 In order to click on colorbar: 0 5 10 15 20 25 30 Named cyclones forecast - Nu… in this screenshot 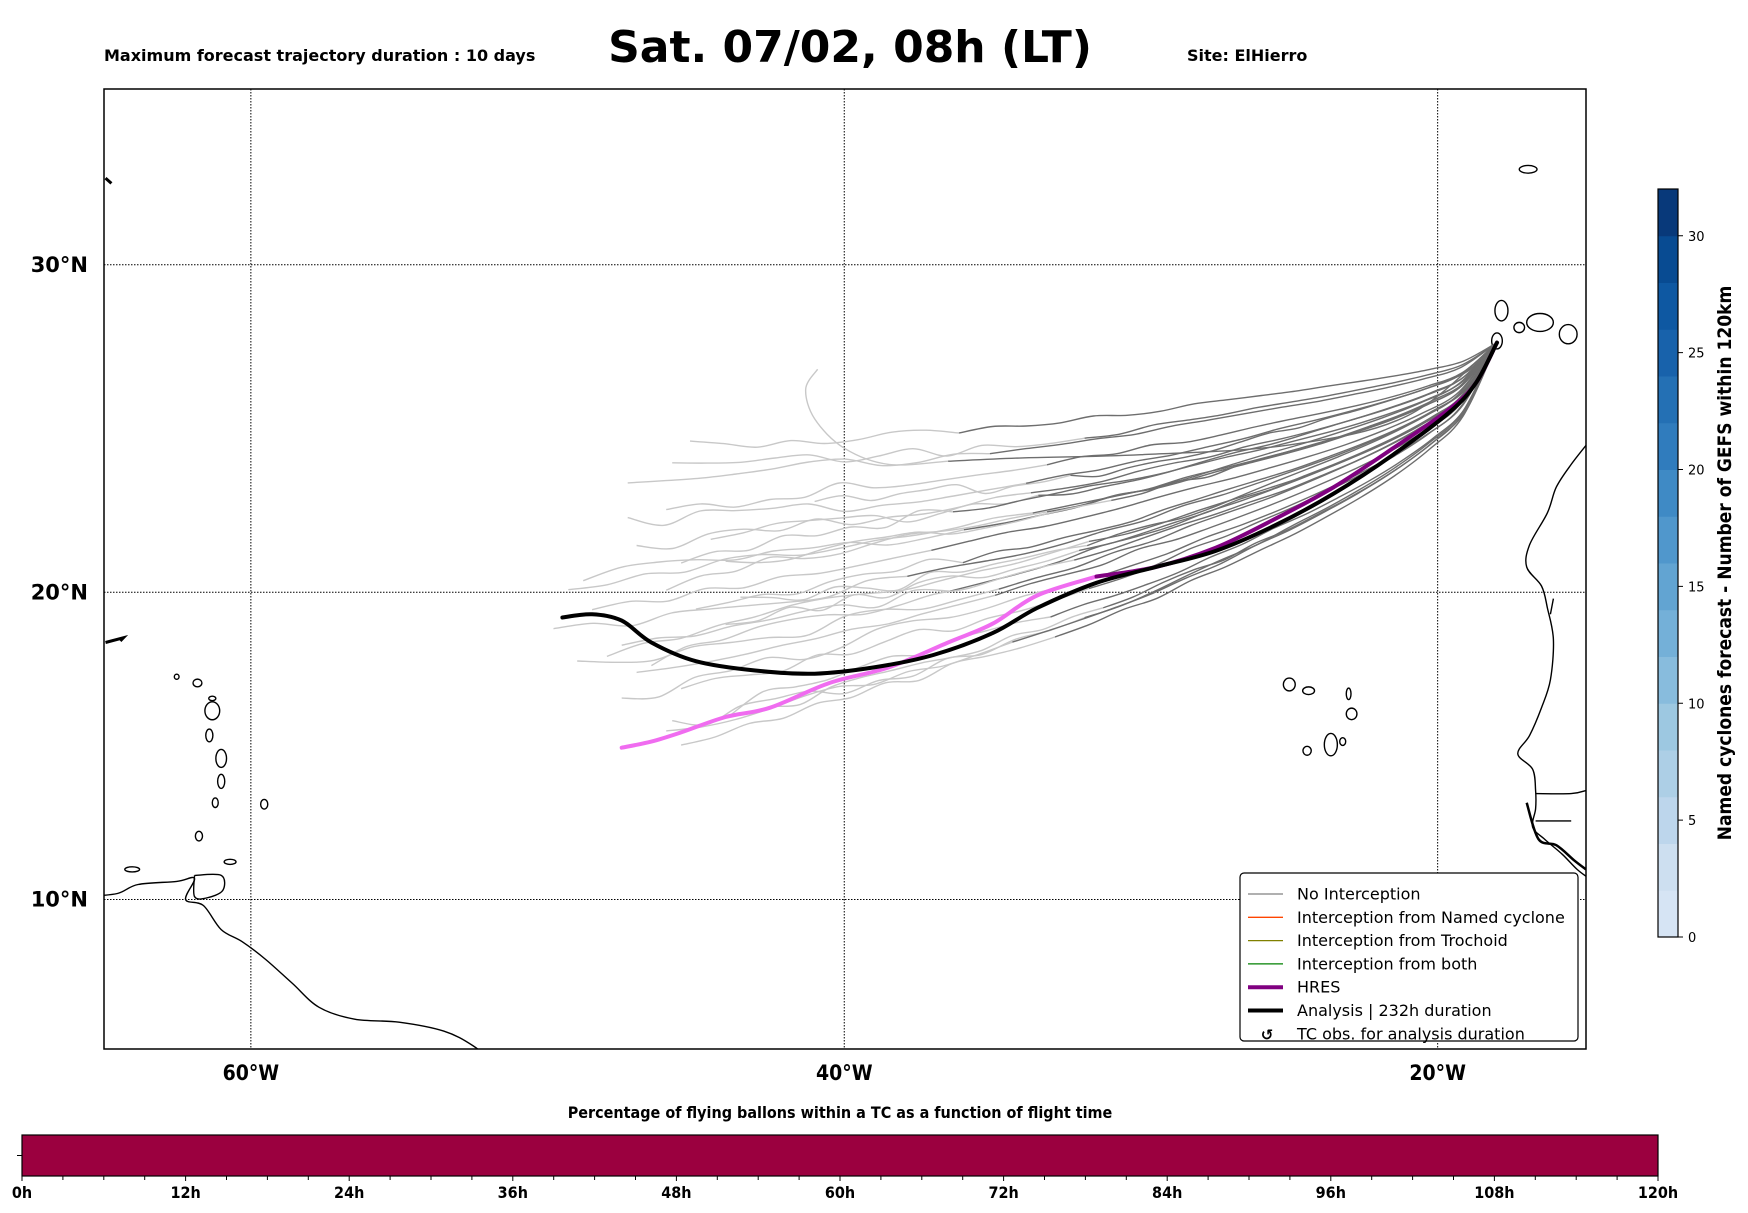, I will do `click(1696, 567)`.